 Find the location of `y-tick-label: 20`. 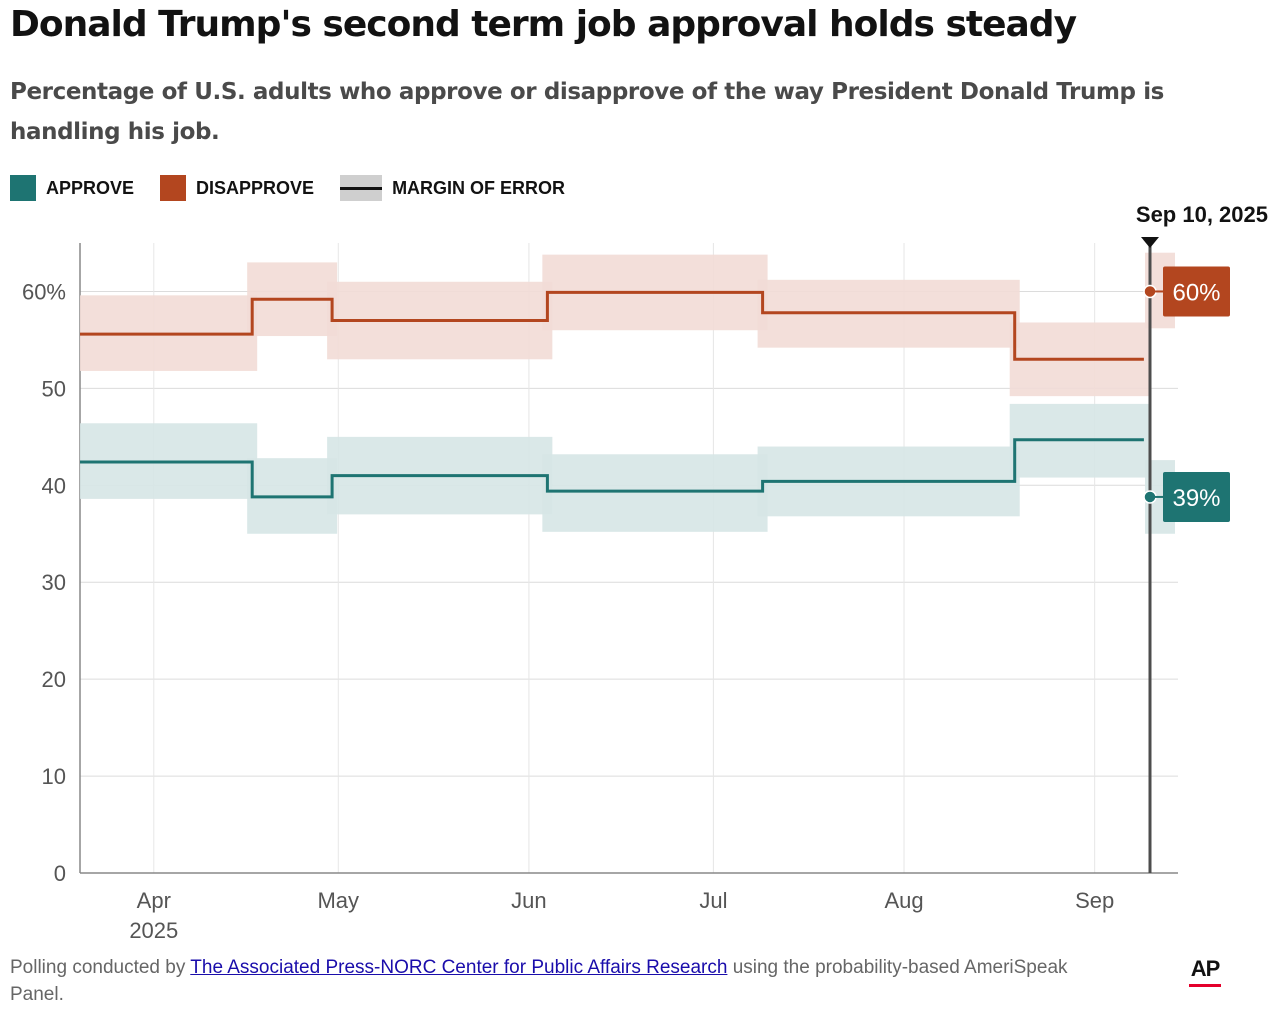

y-tick-label: 20 is located at coordinates (54, 679).